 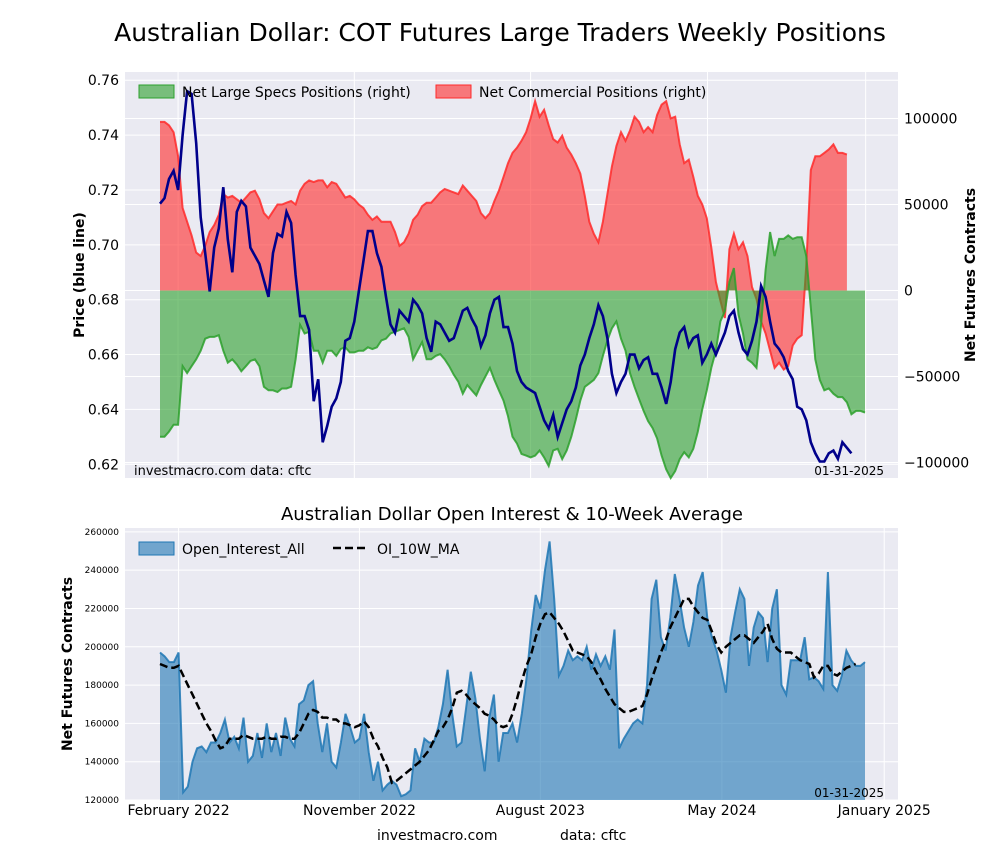 What do you see at coordinates (103, 465) in the screenshot?
I see `left-tick-label: 0.62` at bounding box center [103, 465].